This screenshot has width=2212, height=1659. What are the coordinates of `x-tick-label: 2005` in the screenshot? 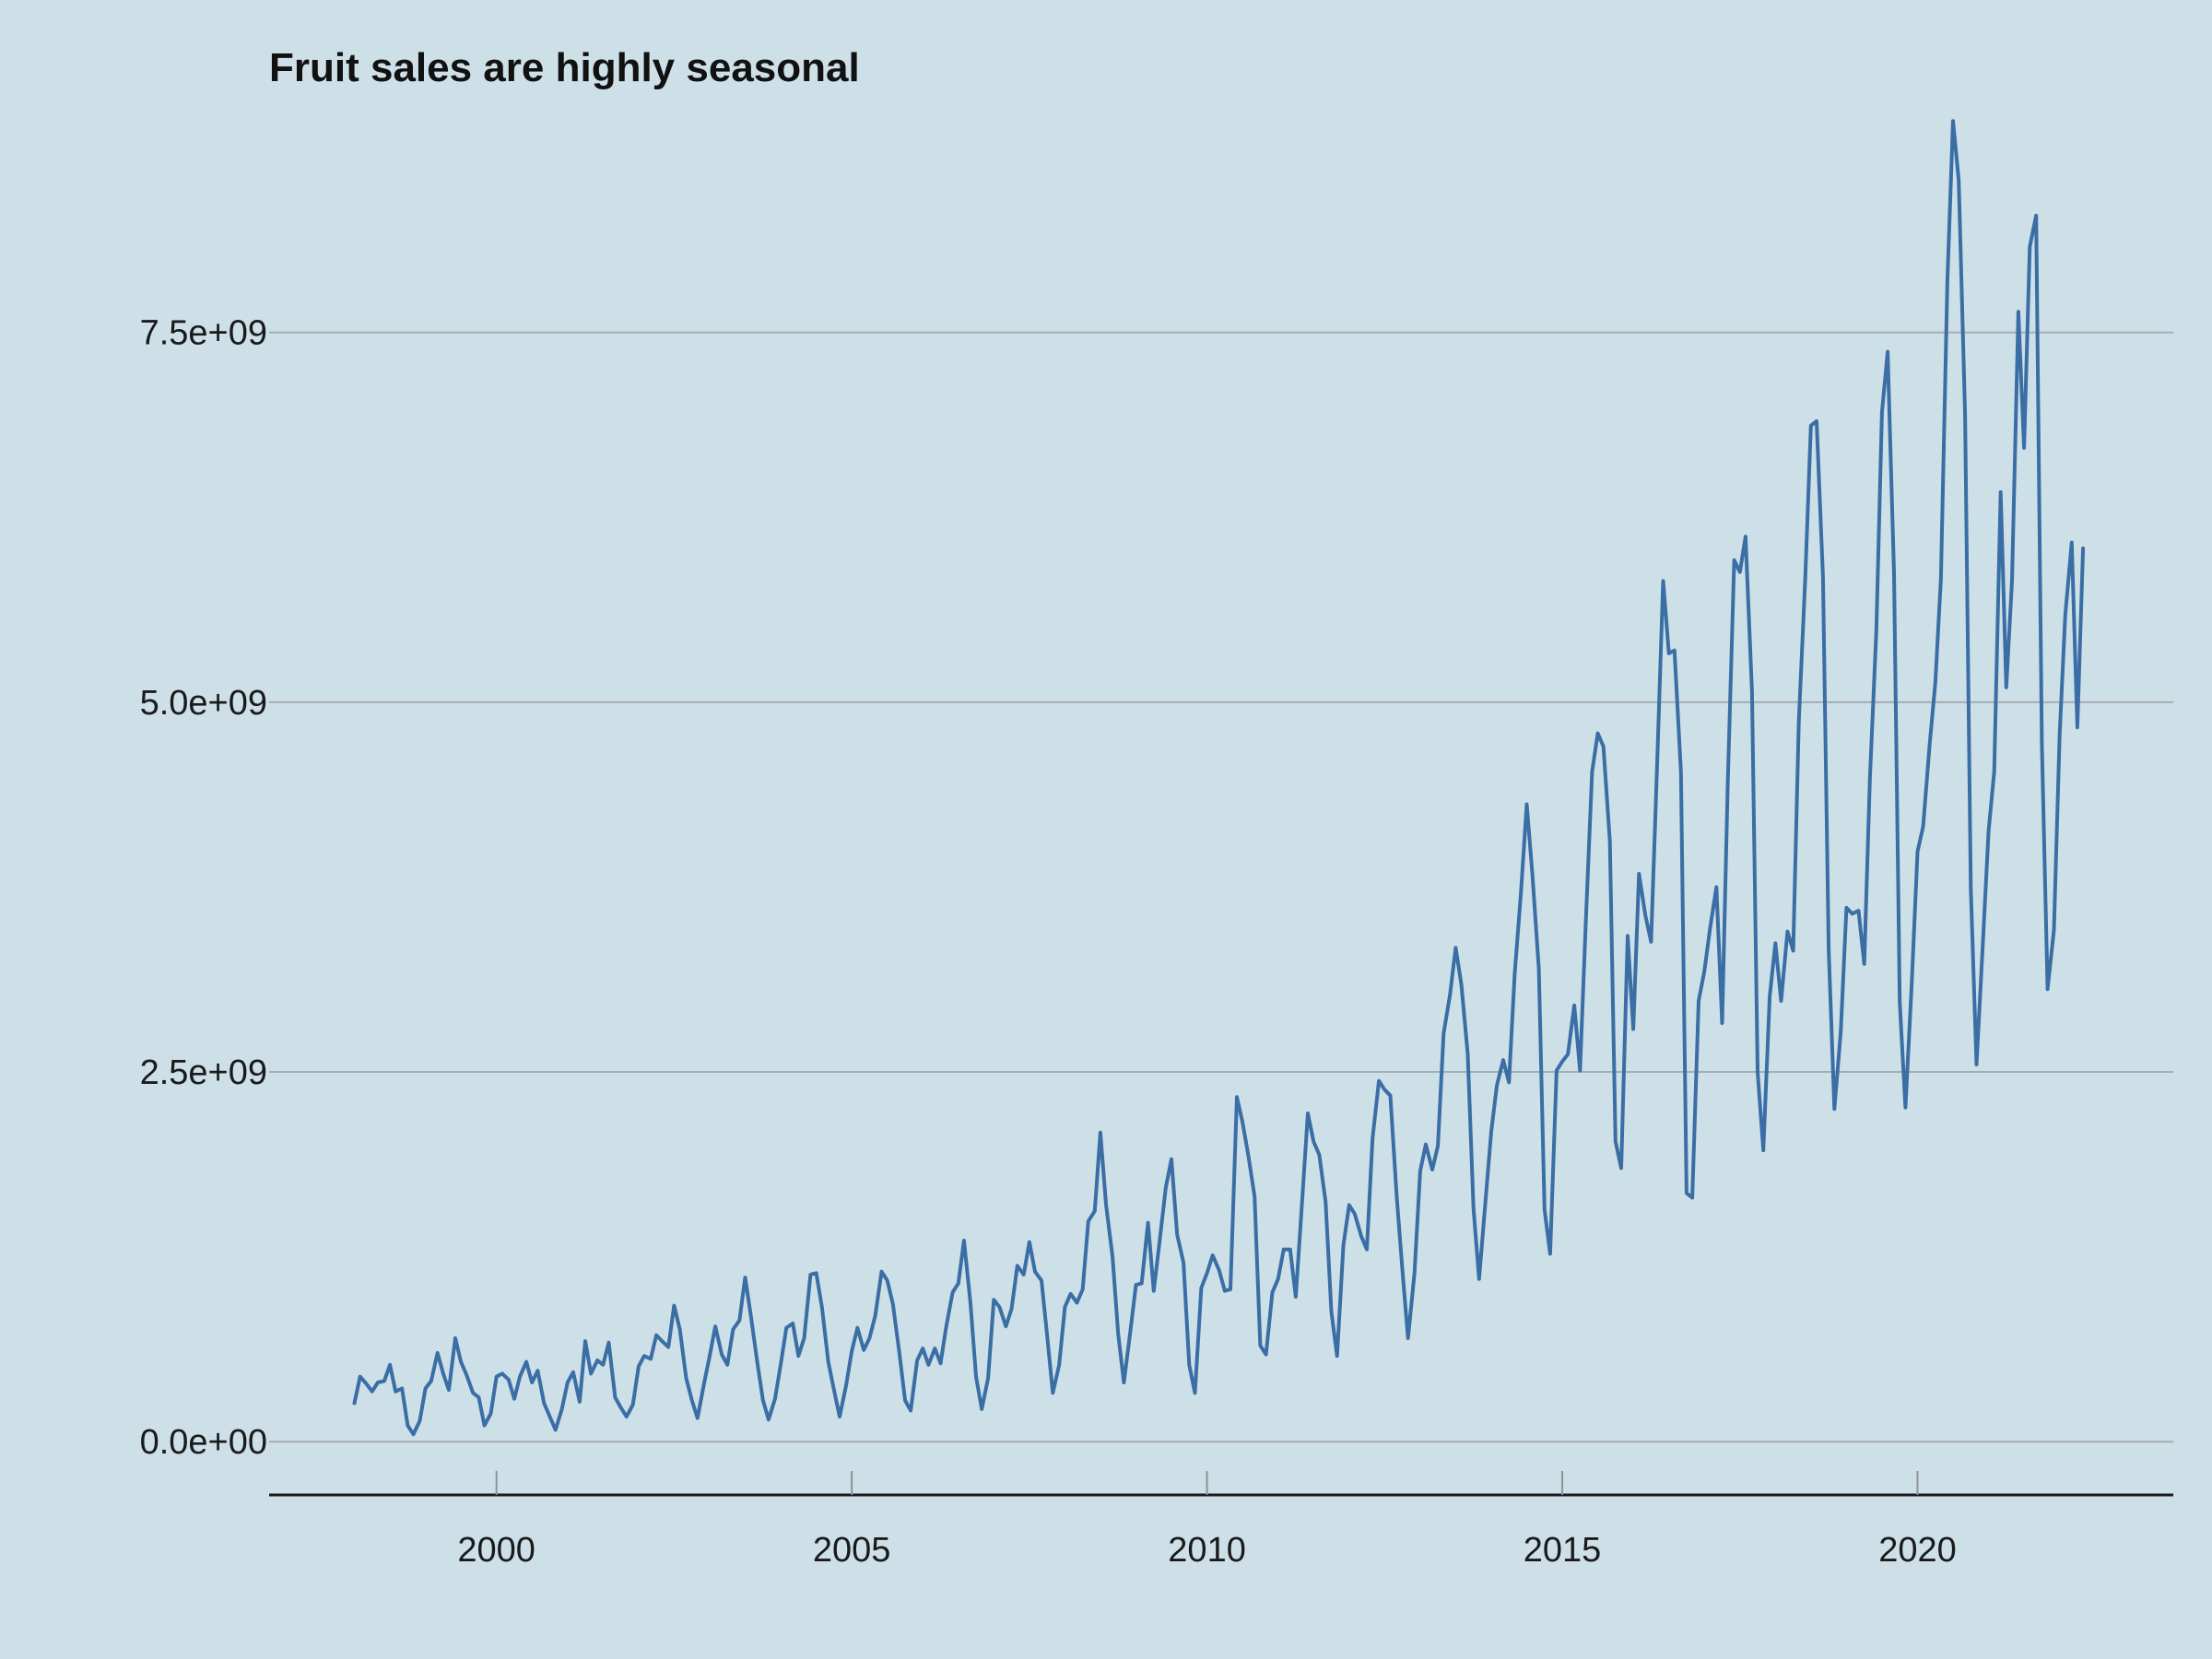 It's located at (852, 1550).